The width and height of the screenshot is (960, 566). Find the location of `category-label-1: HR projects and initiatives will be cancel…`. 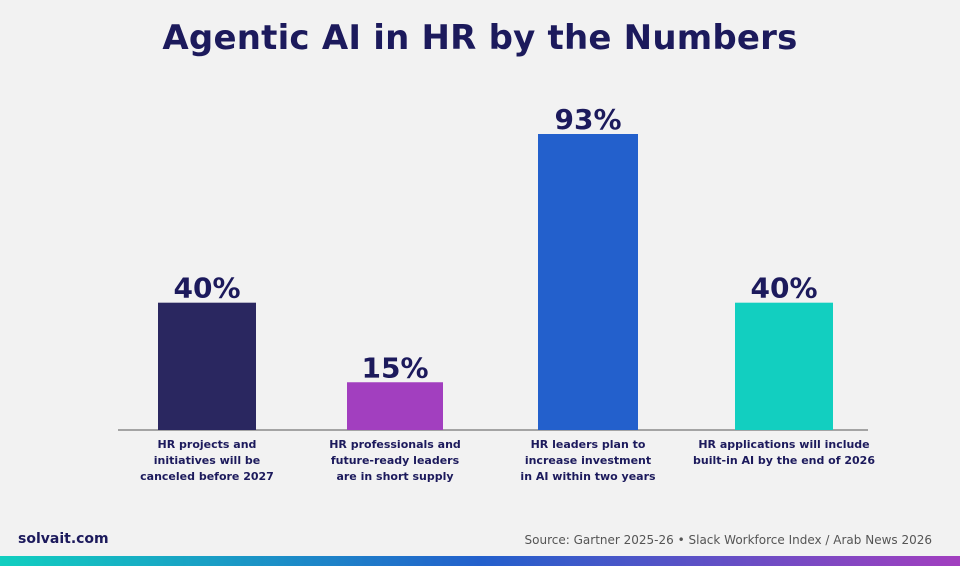

category-label-1: HR projects and initiatives will be cancel… is located at coordinates (207, 460).